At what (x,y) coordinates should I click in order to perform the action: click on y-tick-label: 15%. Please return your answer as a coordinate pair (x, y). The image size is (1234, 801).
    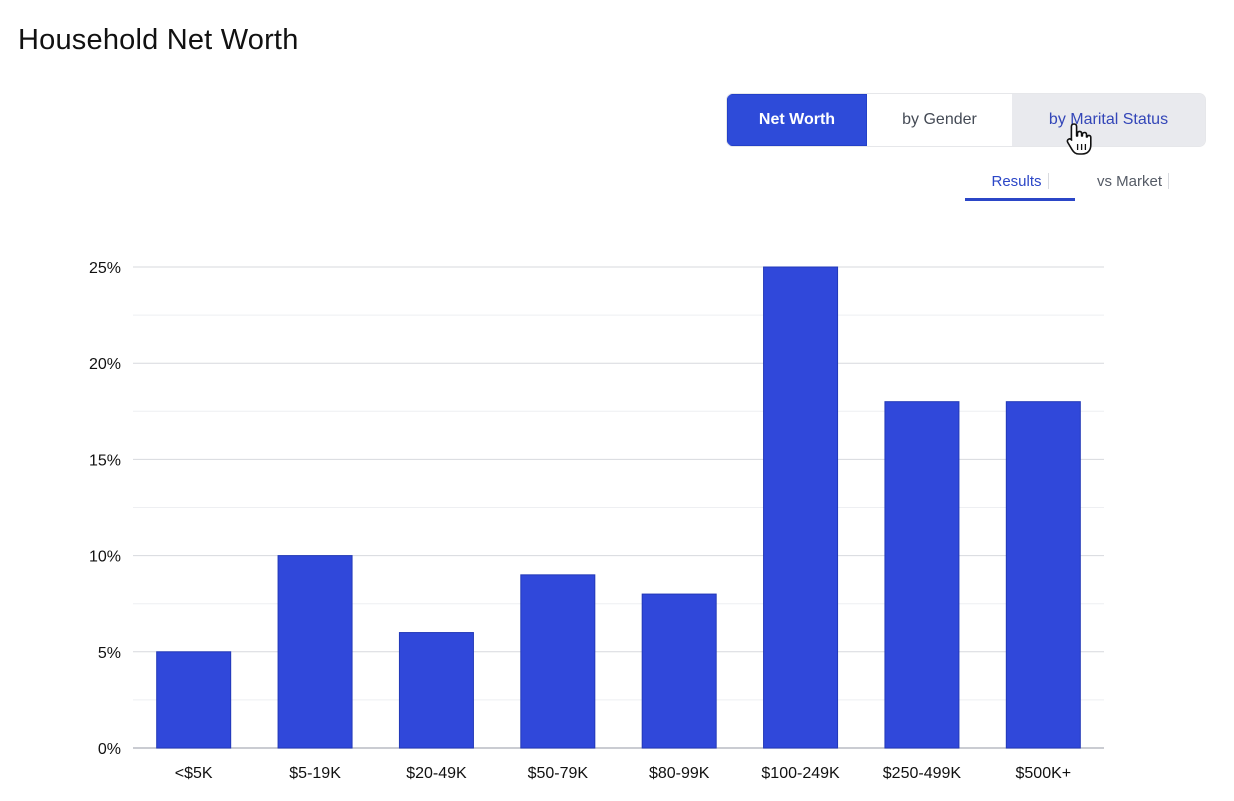
    Looking at the image, I should click on (105, 460).